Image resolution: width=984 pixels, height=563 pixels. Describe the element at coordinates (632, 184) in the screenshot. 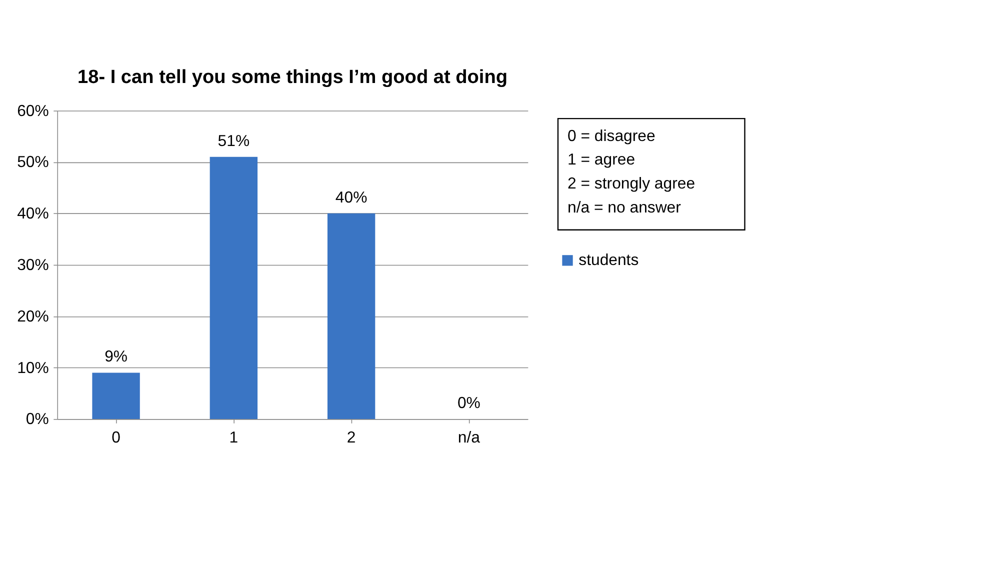

I see `text: 2 = strongly agree` at that location.